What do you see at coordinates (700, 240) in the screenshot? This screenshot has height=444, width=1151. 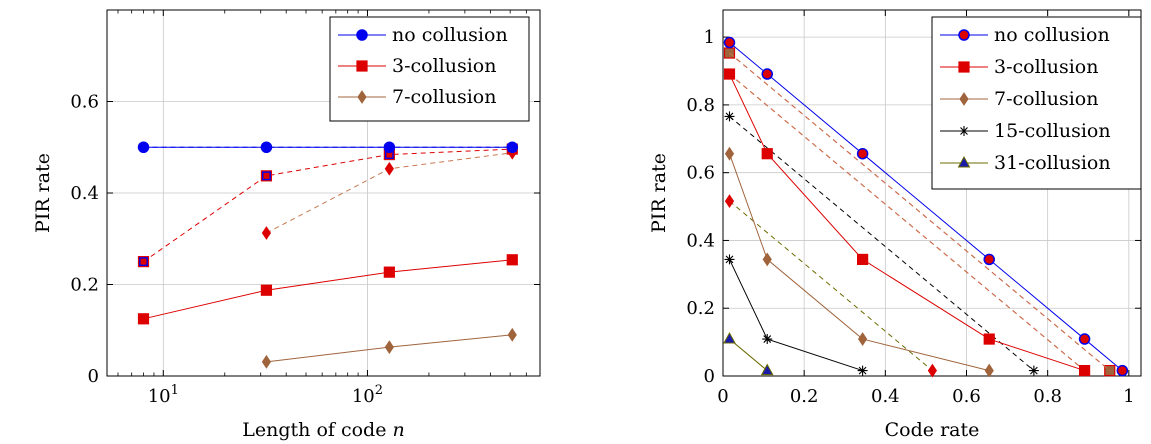 I see `y-tick-label: 0.4` at bounding box center [700, 240].